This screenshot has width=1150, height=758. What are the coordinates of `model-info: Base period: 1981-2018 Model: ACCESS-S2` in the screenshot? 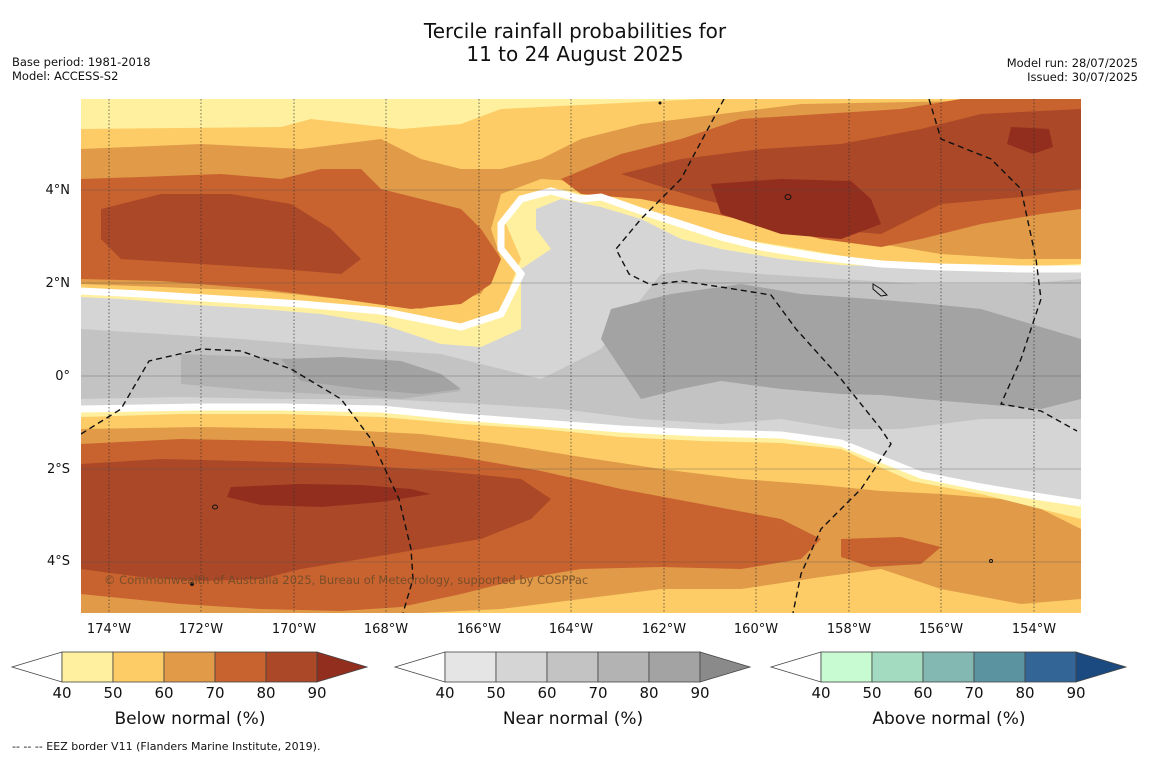 It's located at (81, 69).